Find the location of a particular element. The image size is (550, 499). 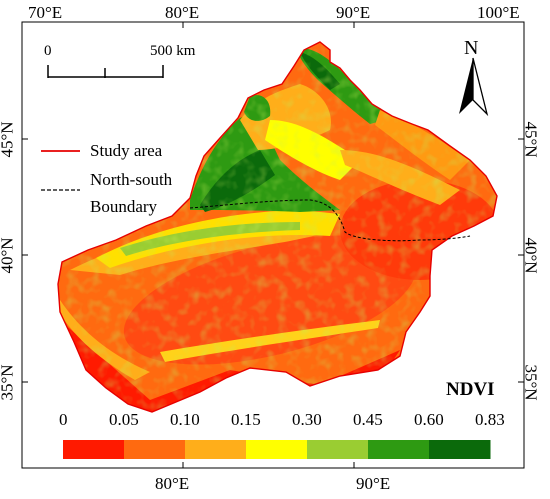

right-label-35n: 35°N is located at coordinates (531, 382).